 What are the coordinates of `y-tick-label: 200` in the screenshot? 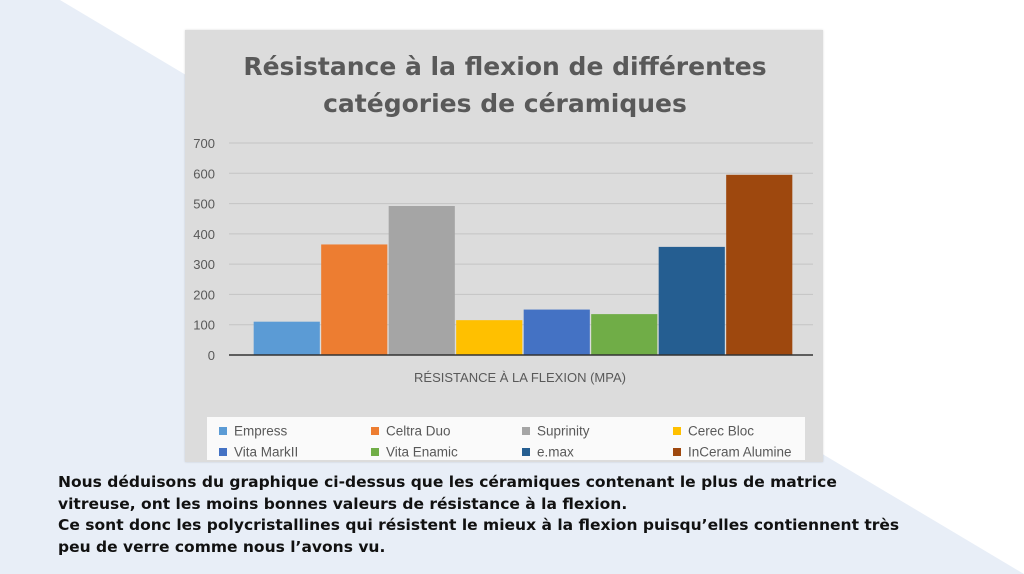 It's located at (204, 294).